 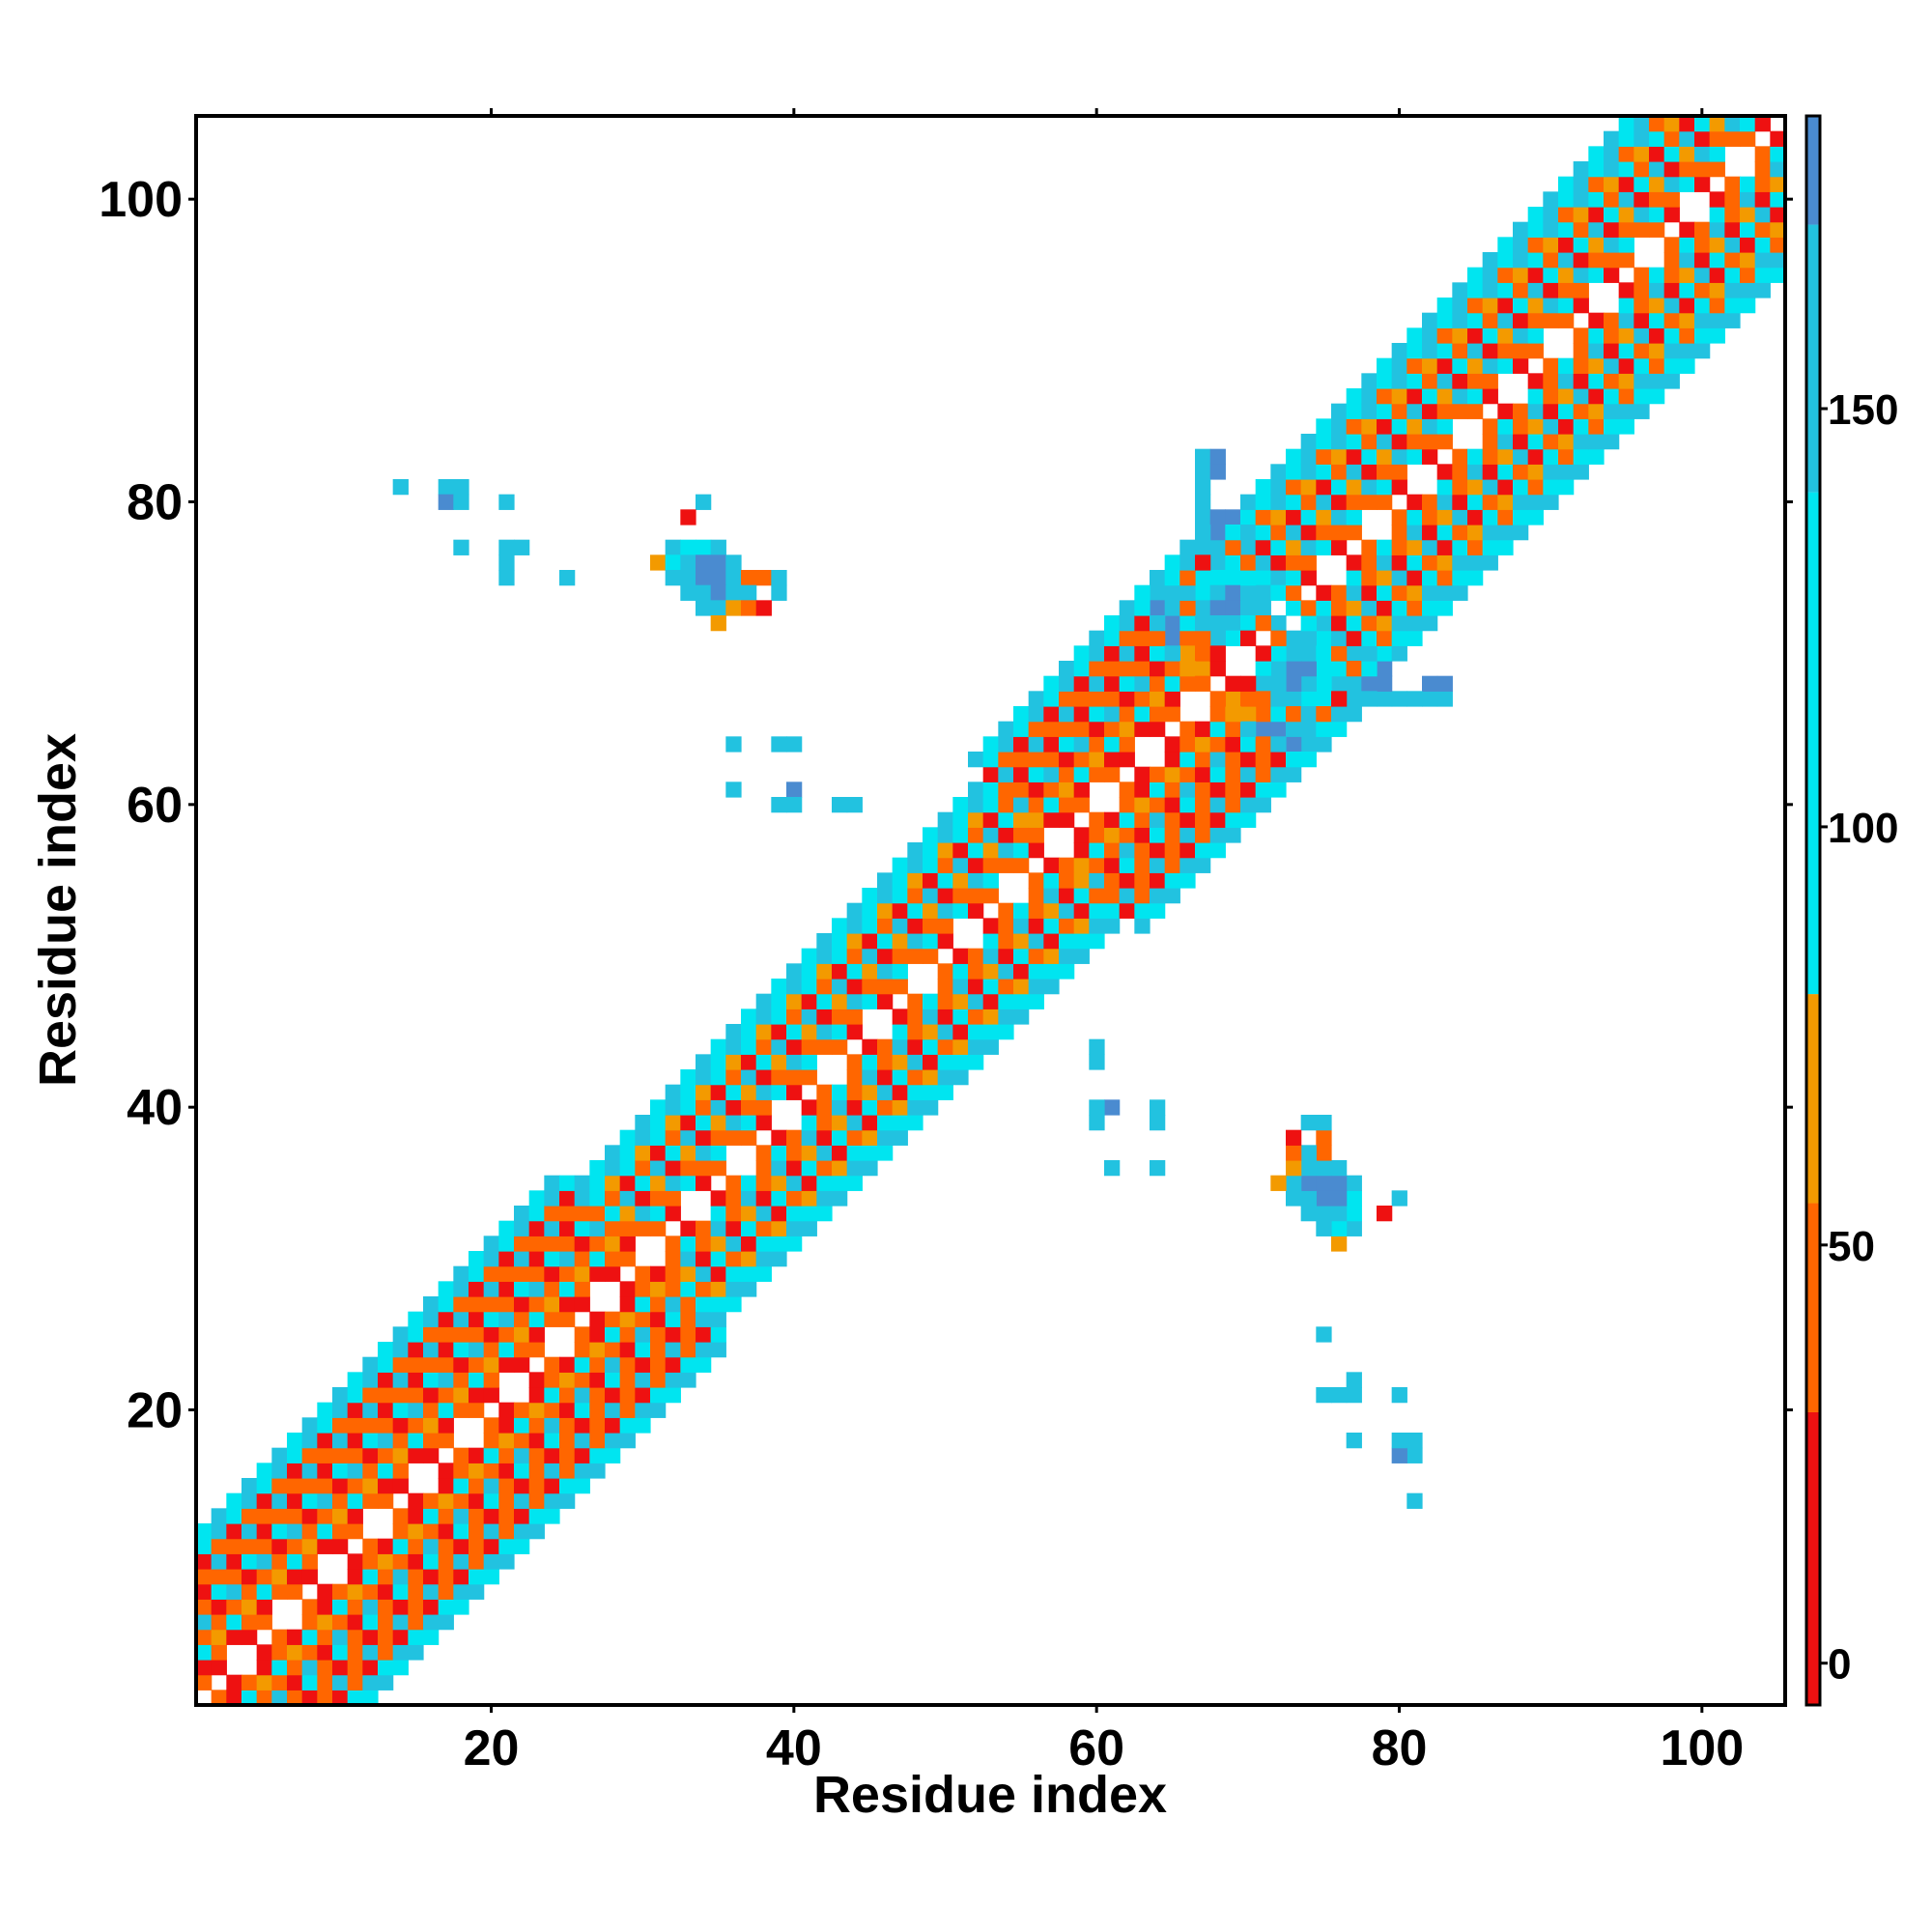 What do you see at coordinates (155, 1411) in the screenshot?
I see `y-tick-label: 20` at bounding box center [155, 1411].